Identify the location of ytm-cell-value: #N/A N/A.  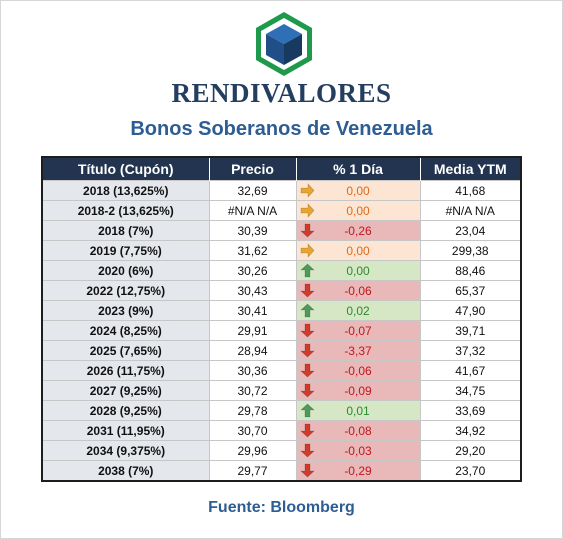
(470, 210).